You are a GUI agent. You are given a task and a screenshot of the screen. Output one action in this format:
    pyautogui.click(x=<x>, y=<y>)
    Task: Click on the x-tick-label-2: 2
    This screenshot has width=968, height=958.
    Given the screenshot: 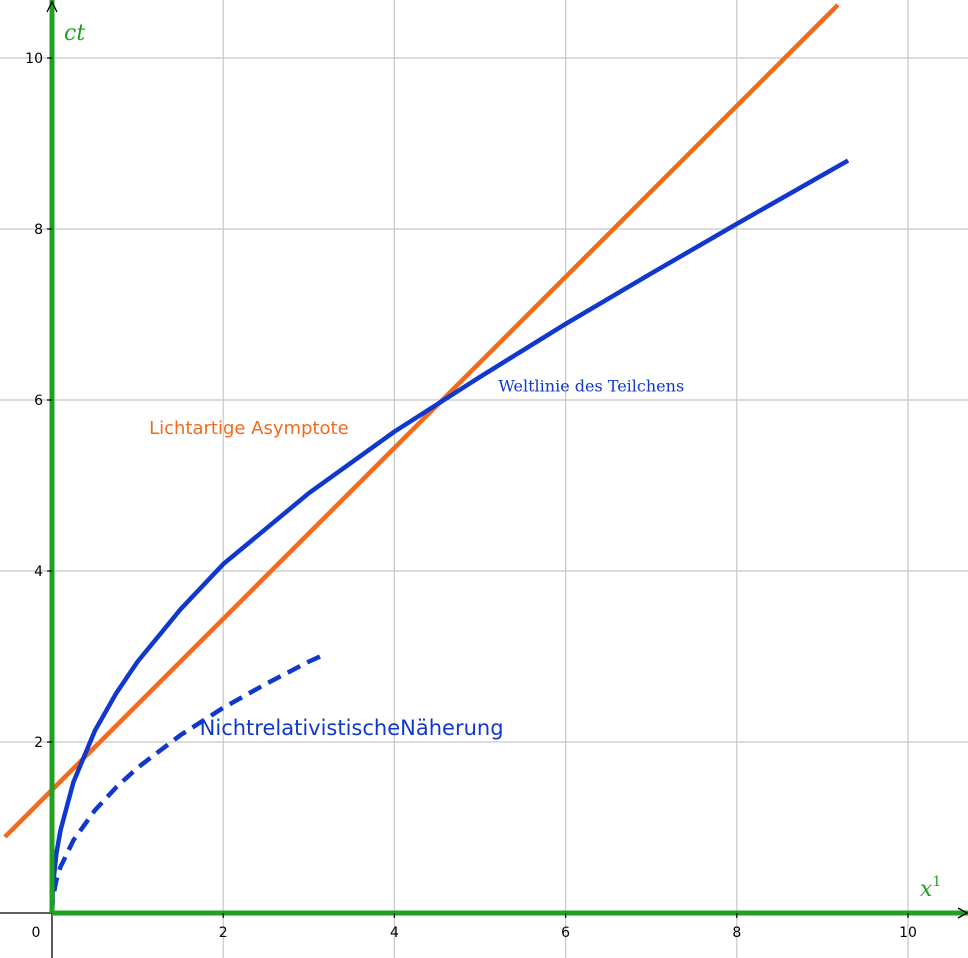 What is the action you would take?
    pyautogui.click(x=223, y=933)
    